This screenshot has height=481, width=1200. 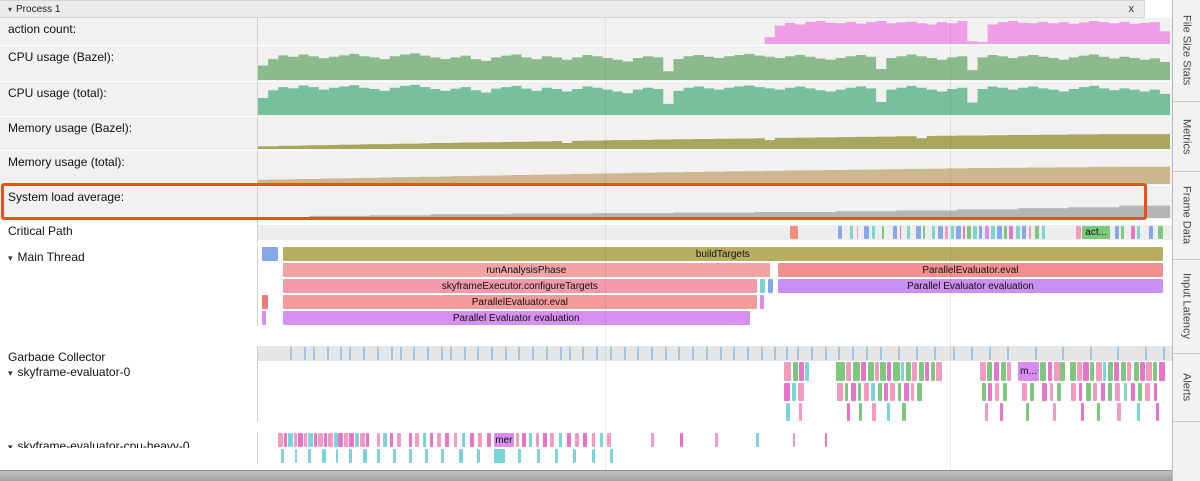 What do you see at coordinates (1131, 8) in the screenshot?
I see `close-icon: x` at bounding box center [1131, 8].